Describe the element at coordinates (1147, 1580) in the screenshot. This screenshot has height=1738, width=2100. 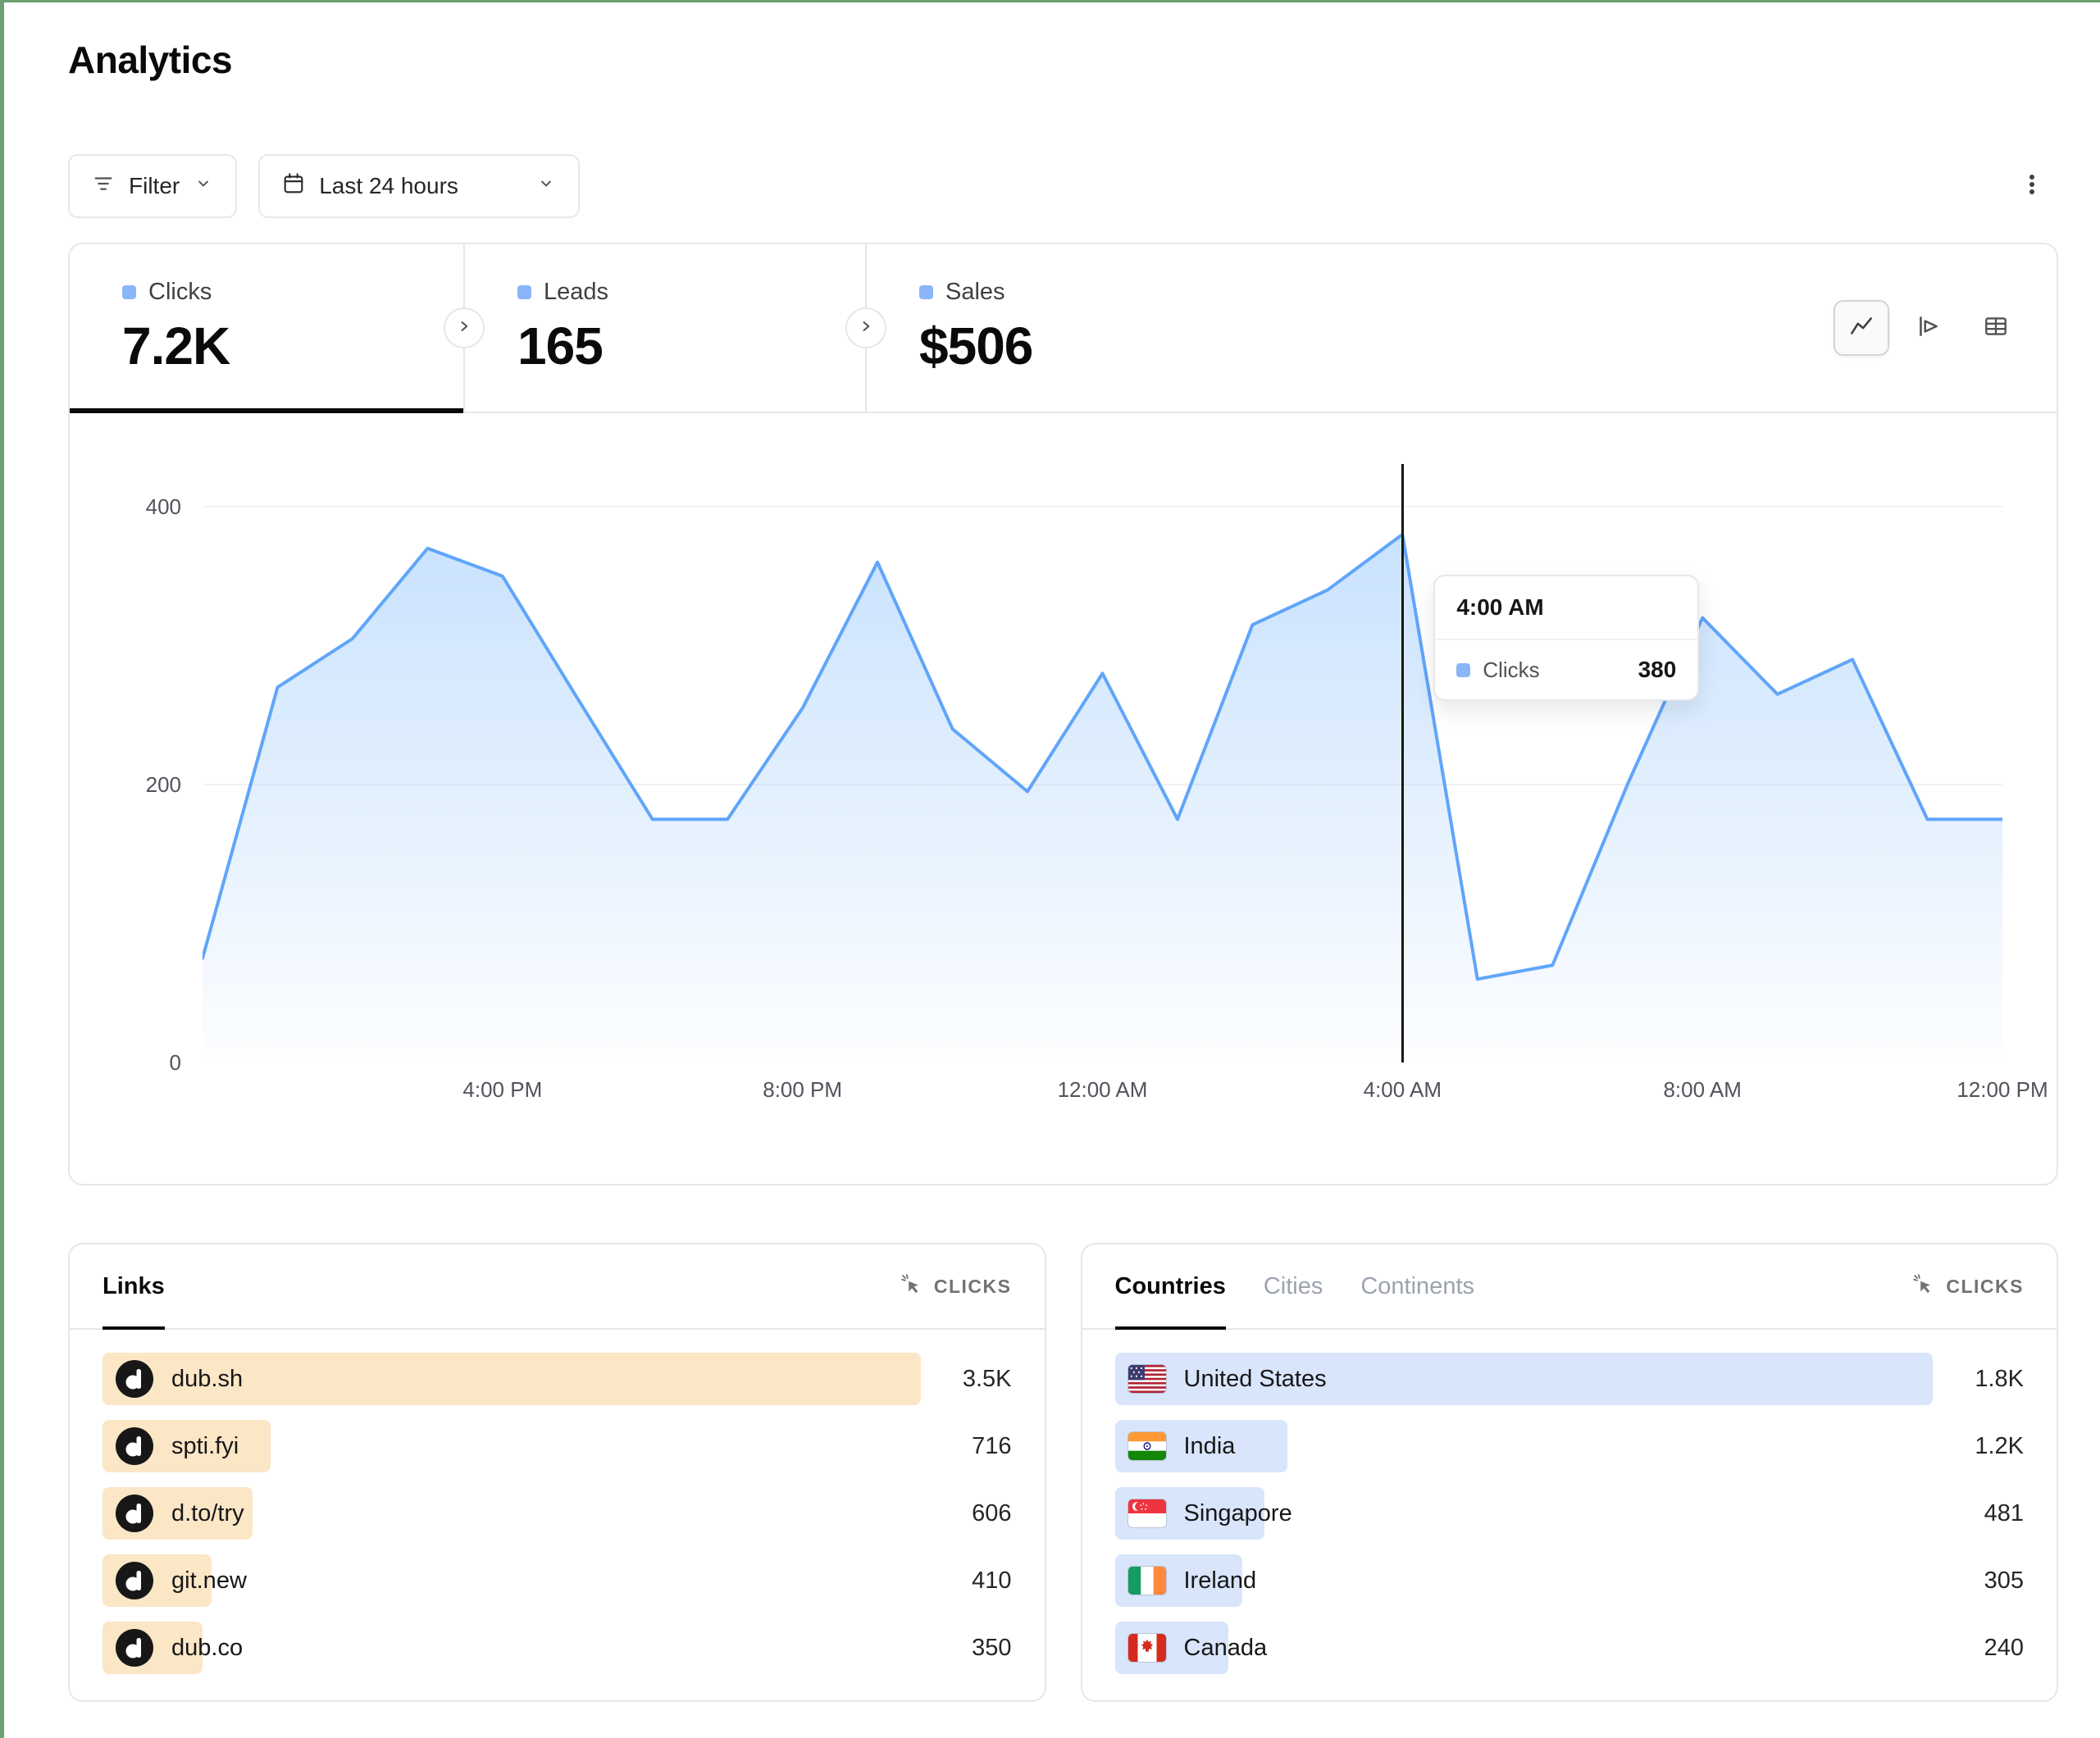
I see `flag-ie-icon` at that location.